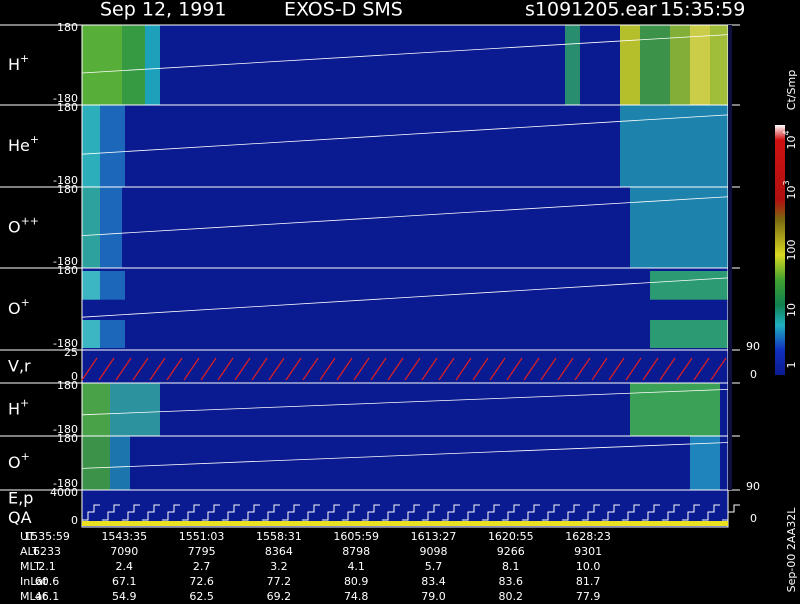 This screenshot has height=604, width=800. Describe the element at coordinates (702, 10) in the screenshot. I see `time: 15:35:59` at that location.